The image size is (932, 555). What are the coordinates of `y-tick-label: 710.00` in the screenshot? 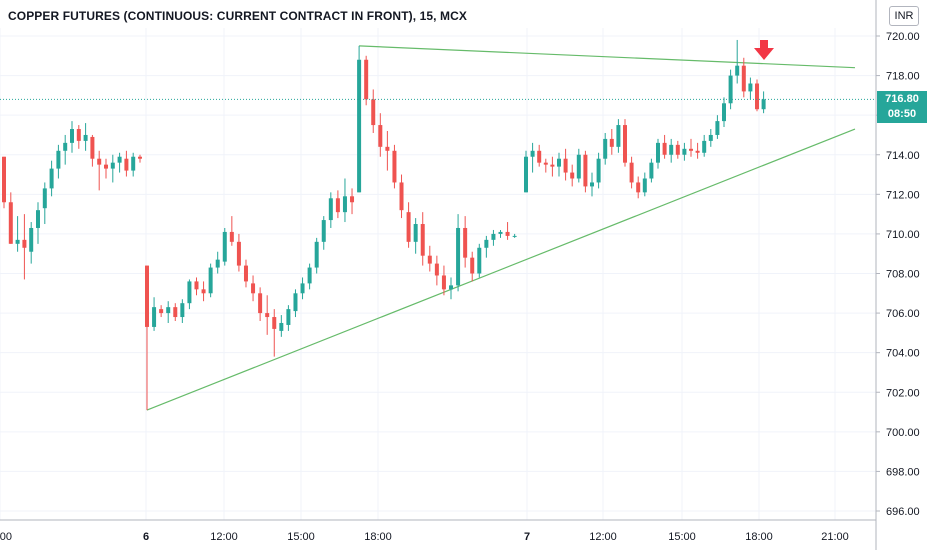 It's located at (903, 235).